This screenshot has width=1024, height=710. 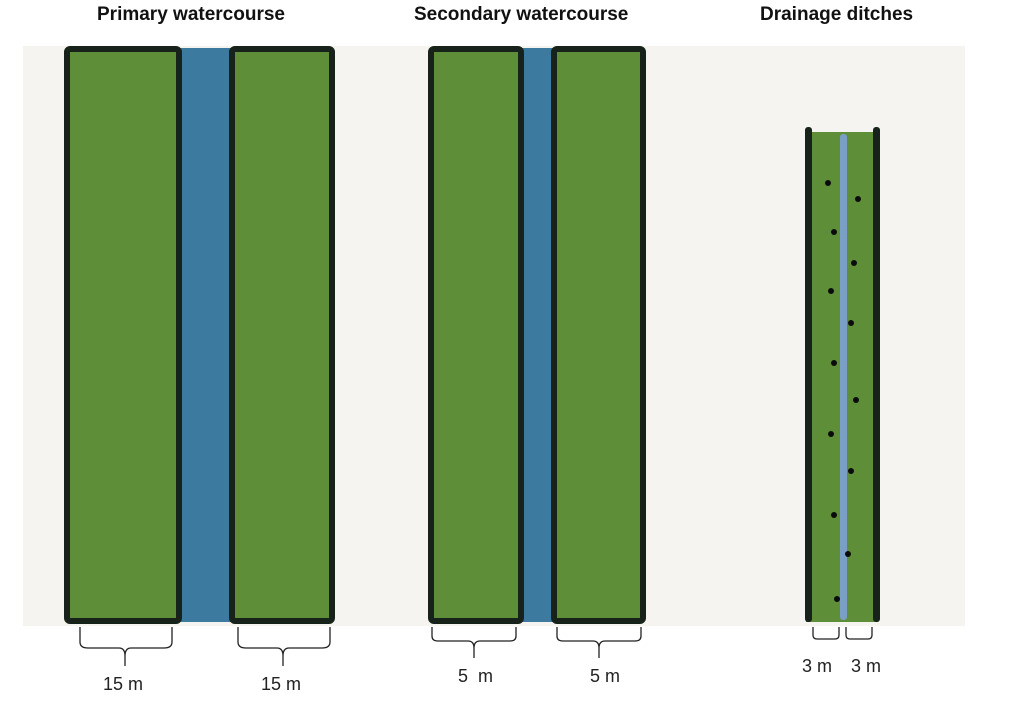 What do you see at coordinates (474, 642) in the screenshot?
I see `secondary-left-width-brace` at bounding box center [474, 642].